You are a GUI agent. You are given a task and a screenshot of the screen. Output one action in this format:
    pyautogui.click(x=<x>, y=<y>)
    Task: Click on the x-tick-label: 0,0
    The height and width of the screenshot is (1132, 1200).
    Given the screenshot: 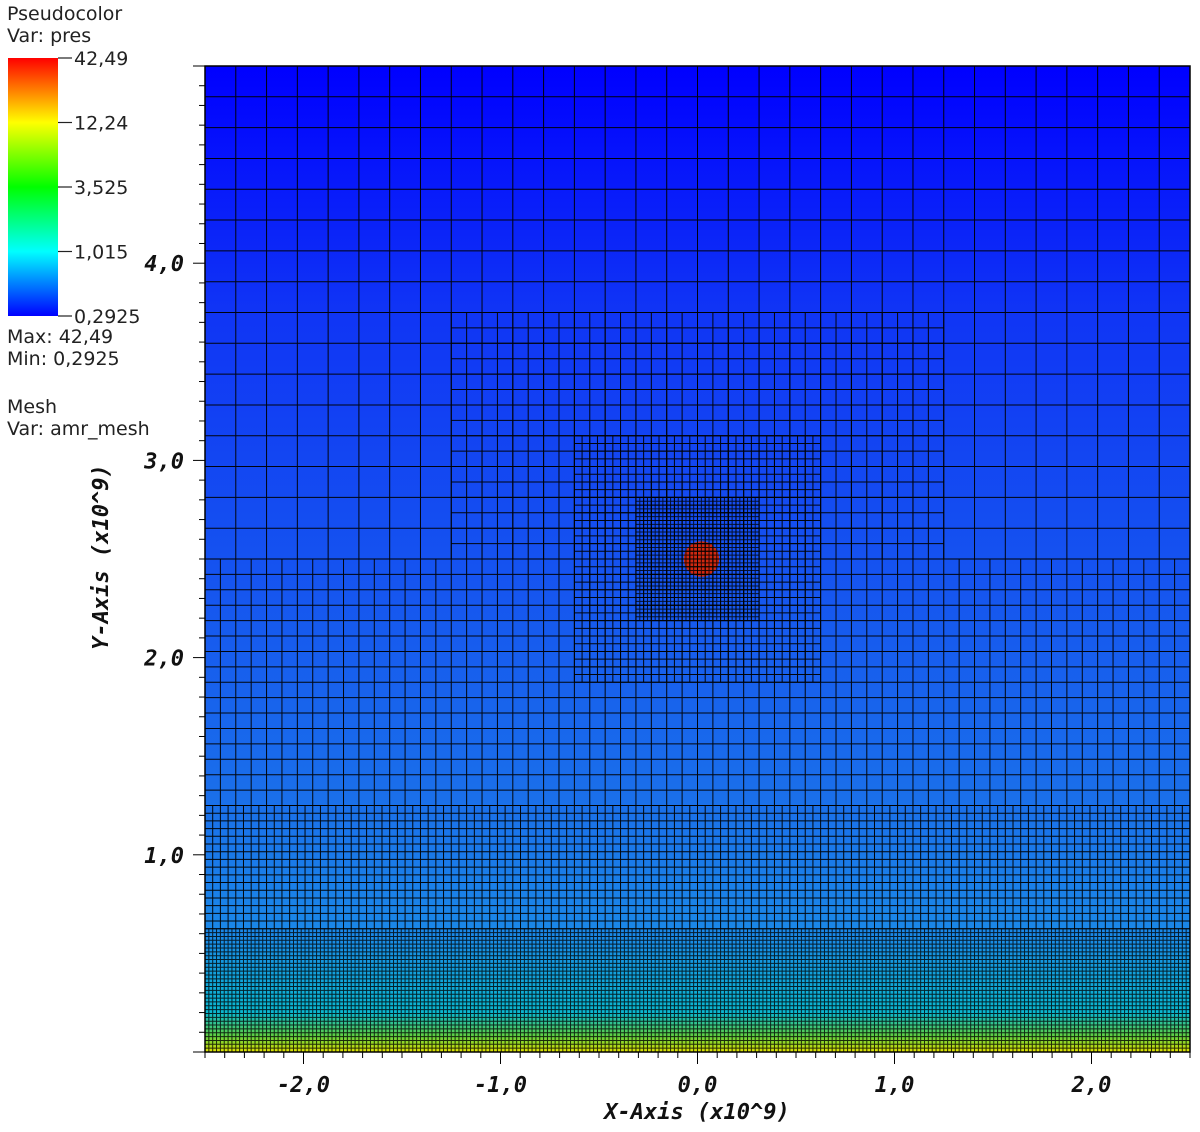 What is the action you would take?
    pyautogui.click(x=698, y=1085)
    